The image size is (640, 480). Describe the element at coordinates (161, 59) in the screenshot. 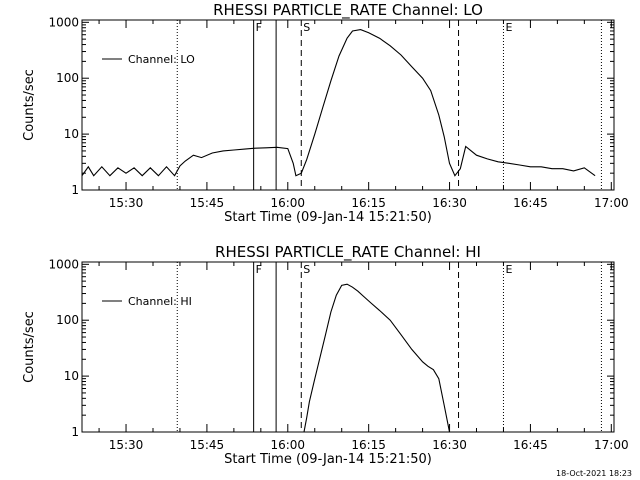

I see `legend-entry: Channel: LO` at that location.